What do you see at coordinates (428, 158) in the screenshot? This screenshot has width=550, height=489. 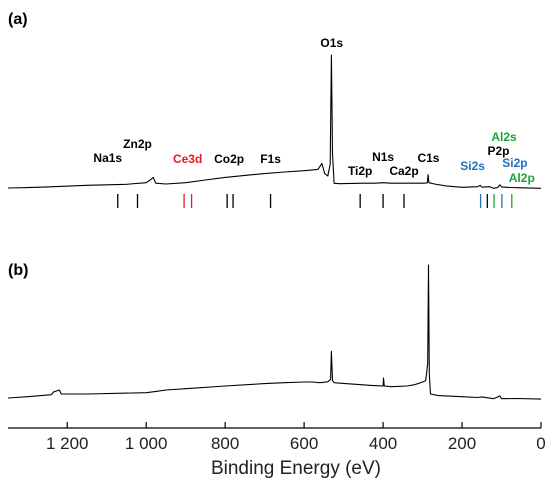 I see `peak-label-c1s: C1s` at bounding box center [428, 158].